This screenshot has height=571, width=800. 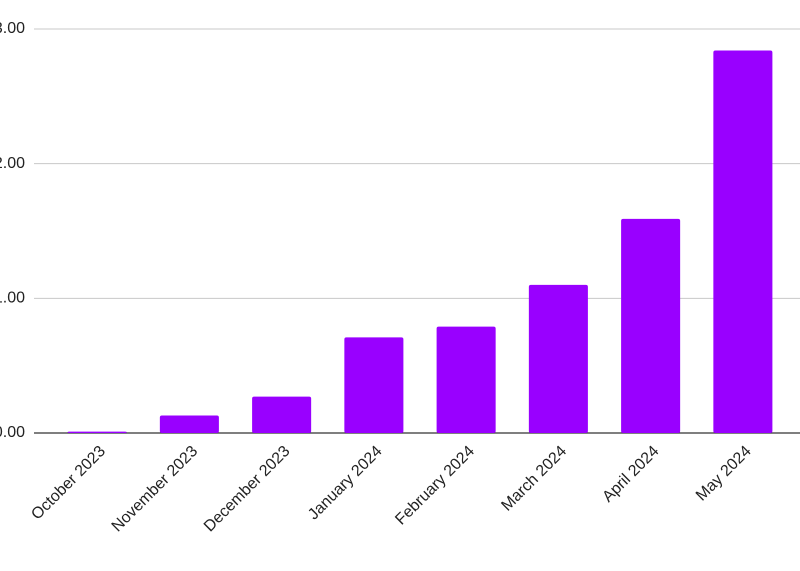 What do you see at coordinates (155, 489) in the screenshot?
I see `x-tick-label: November 2023` at bounding box center [155, 489].